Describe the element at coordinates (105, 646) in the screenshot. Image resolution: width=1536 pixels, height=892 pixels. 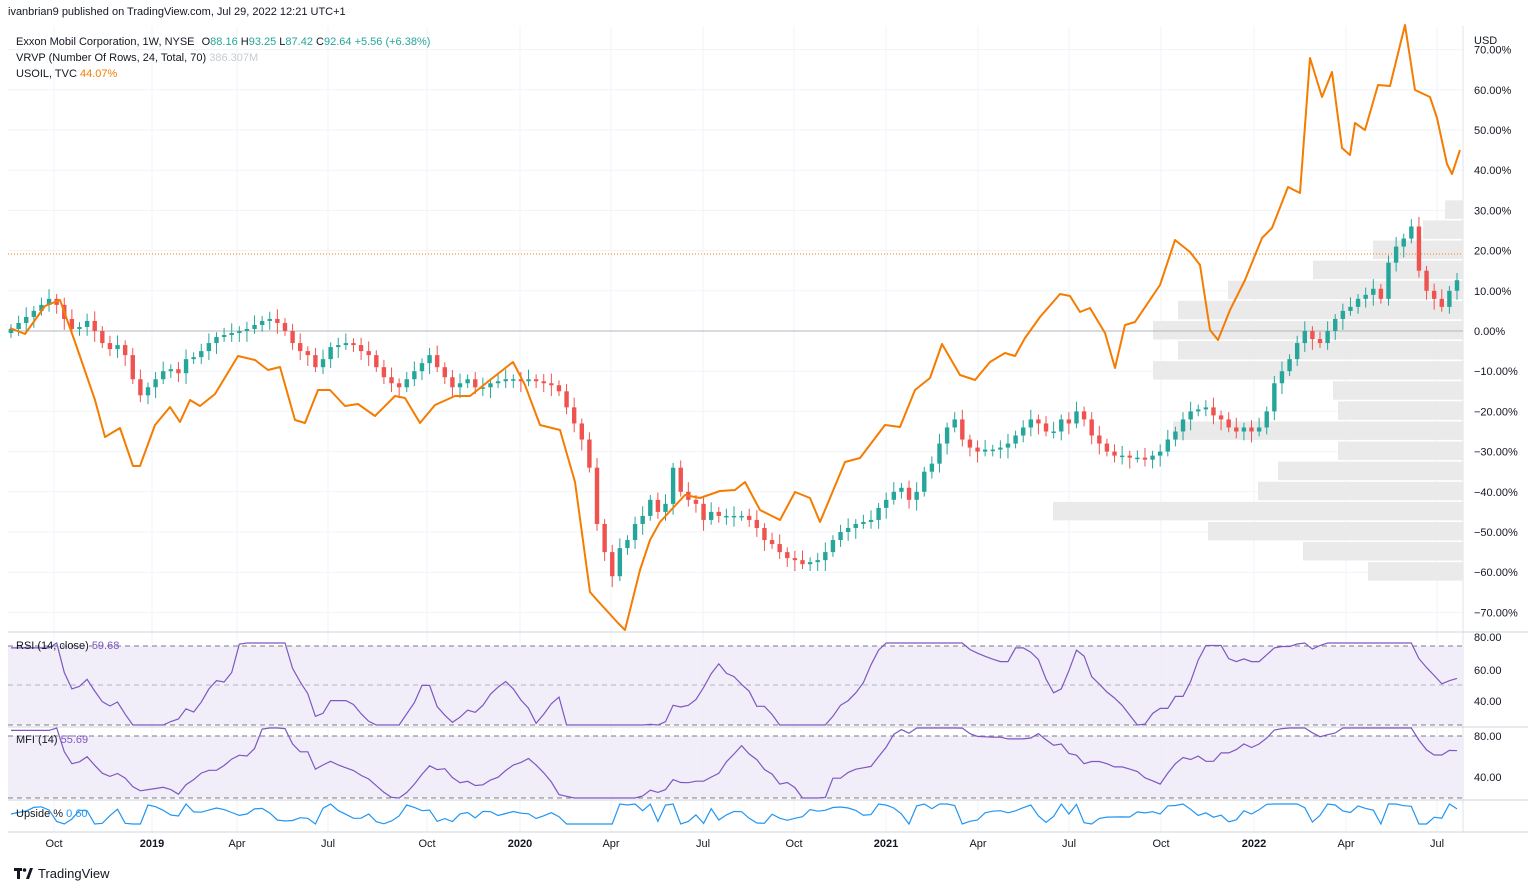
I see `rsi-value: 59.68` at that location.